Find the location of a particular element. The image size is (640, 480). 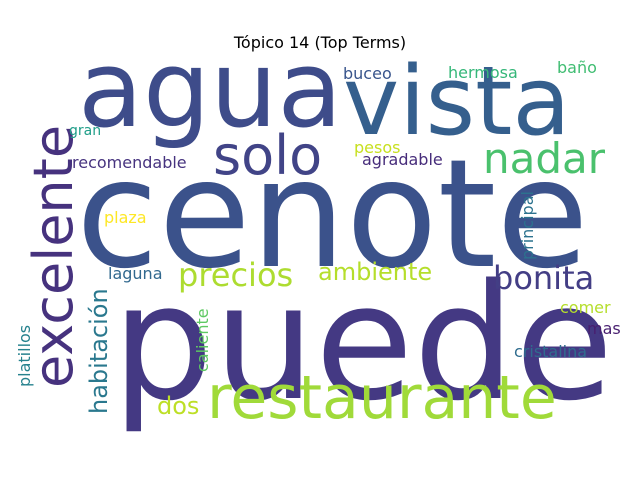

word-platillos: platillos is located at coordinates (24, 356).